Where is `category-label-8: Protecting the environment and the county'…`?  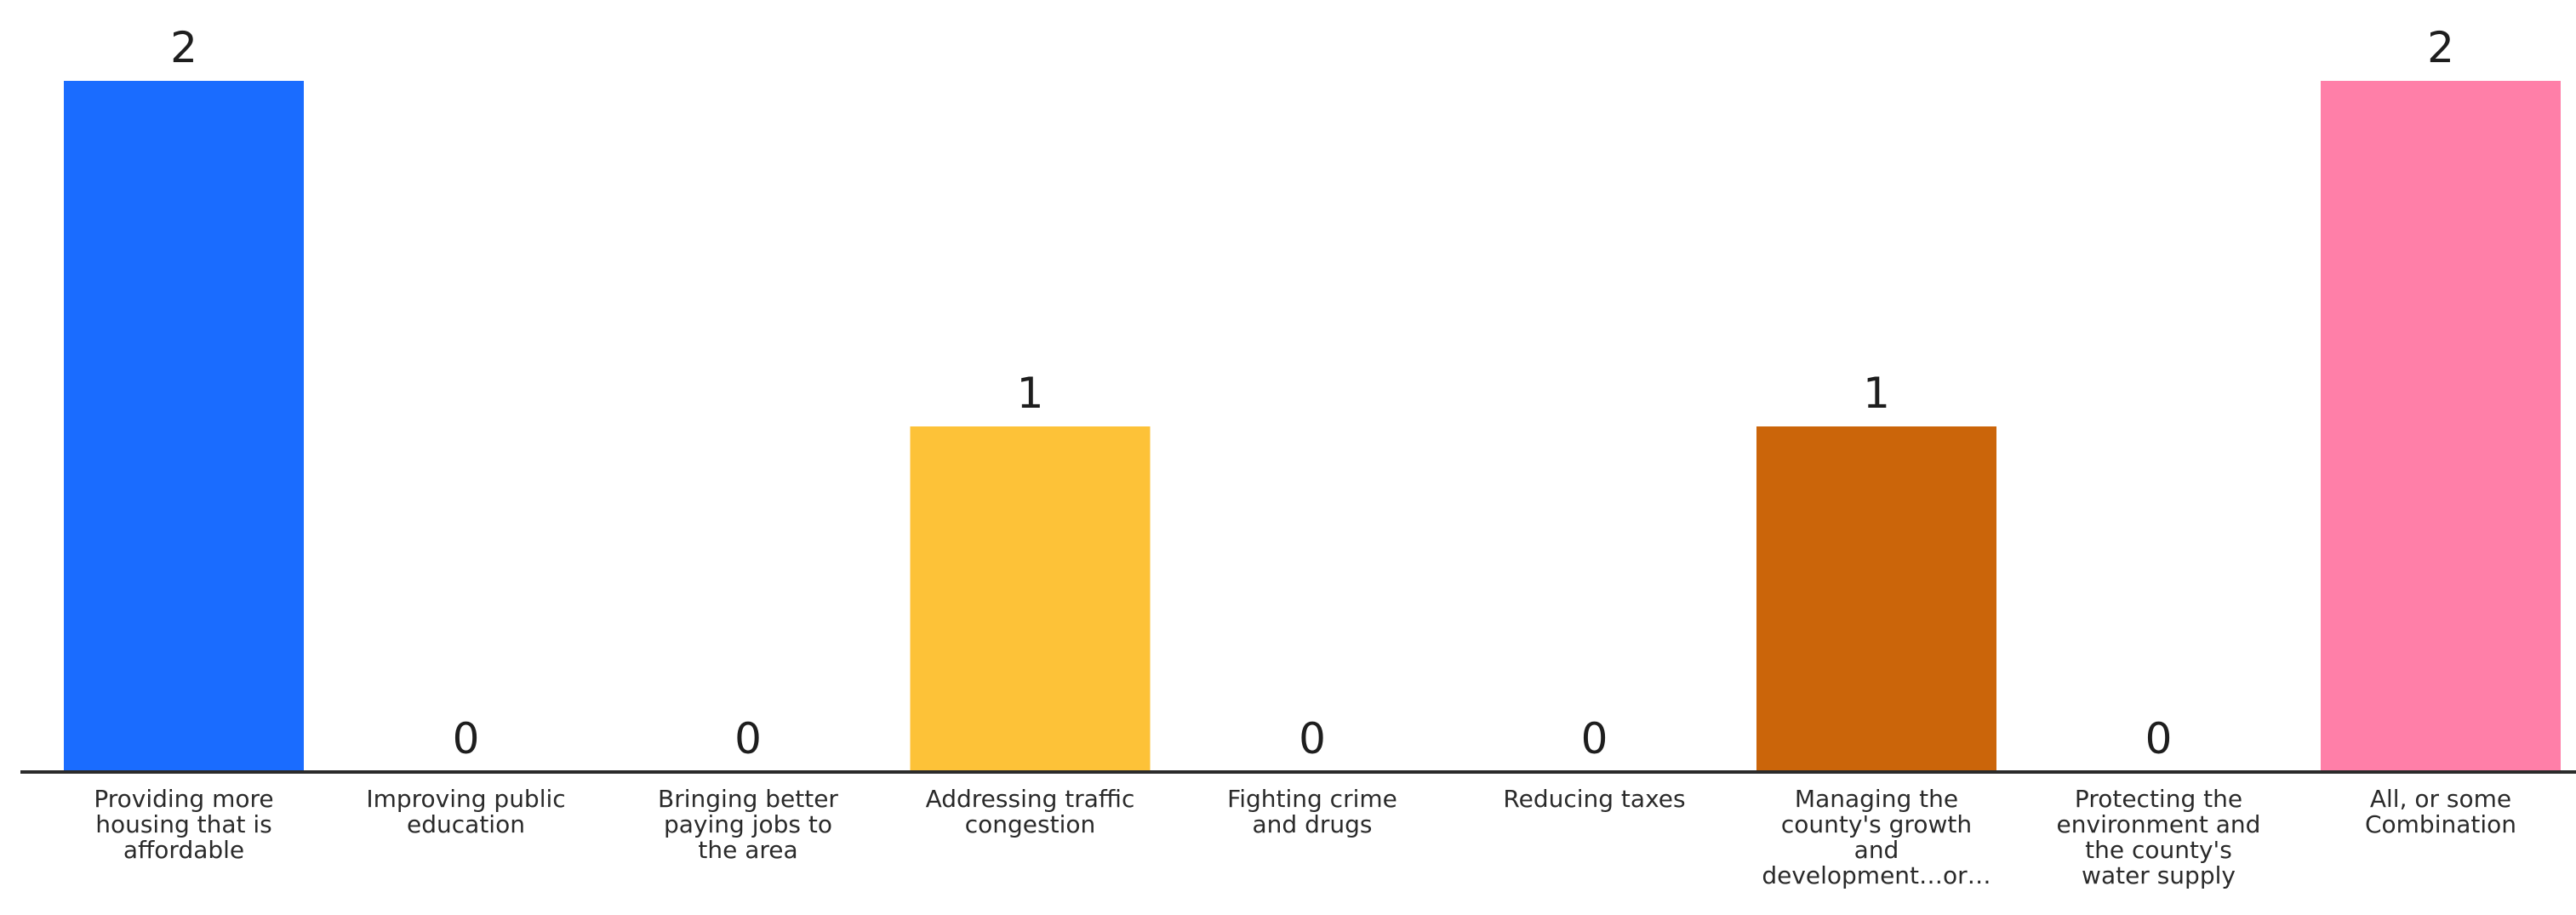
category-label-8: Protecting the environment and the county'… is located at coordinates (2159, 837).